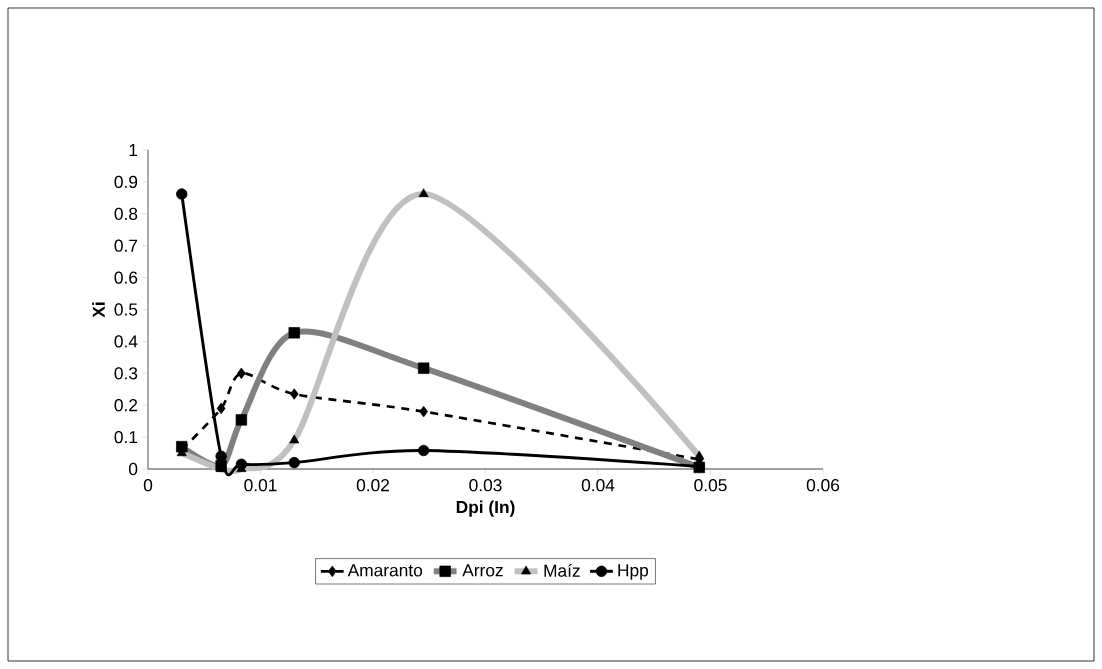 The height and width of the screenshot is (669, 1102). I want to click on y-tick-label: 0.1, so click(126, 437).